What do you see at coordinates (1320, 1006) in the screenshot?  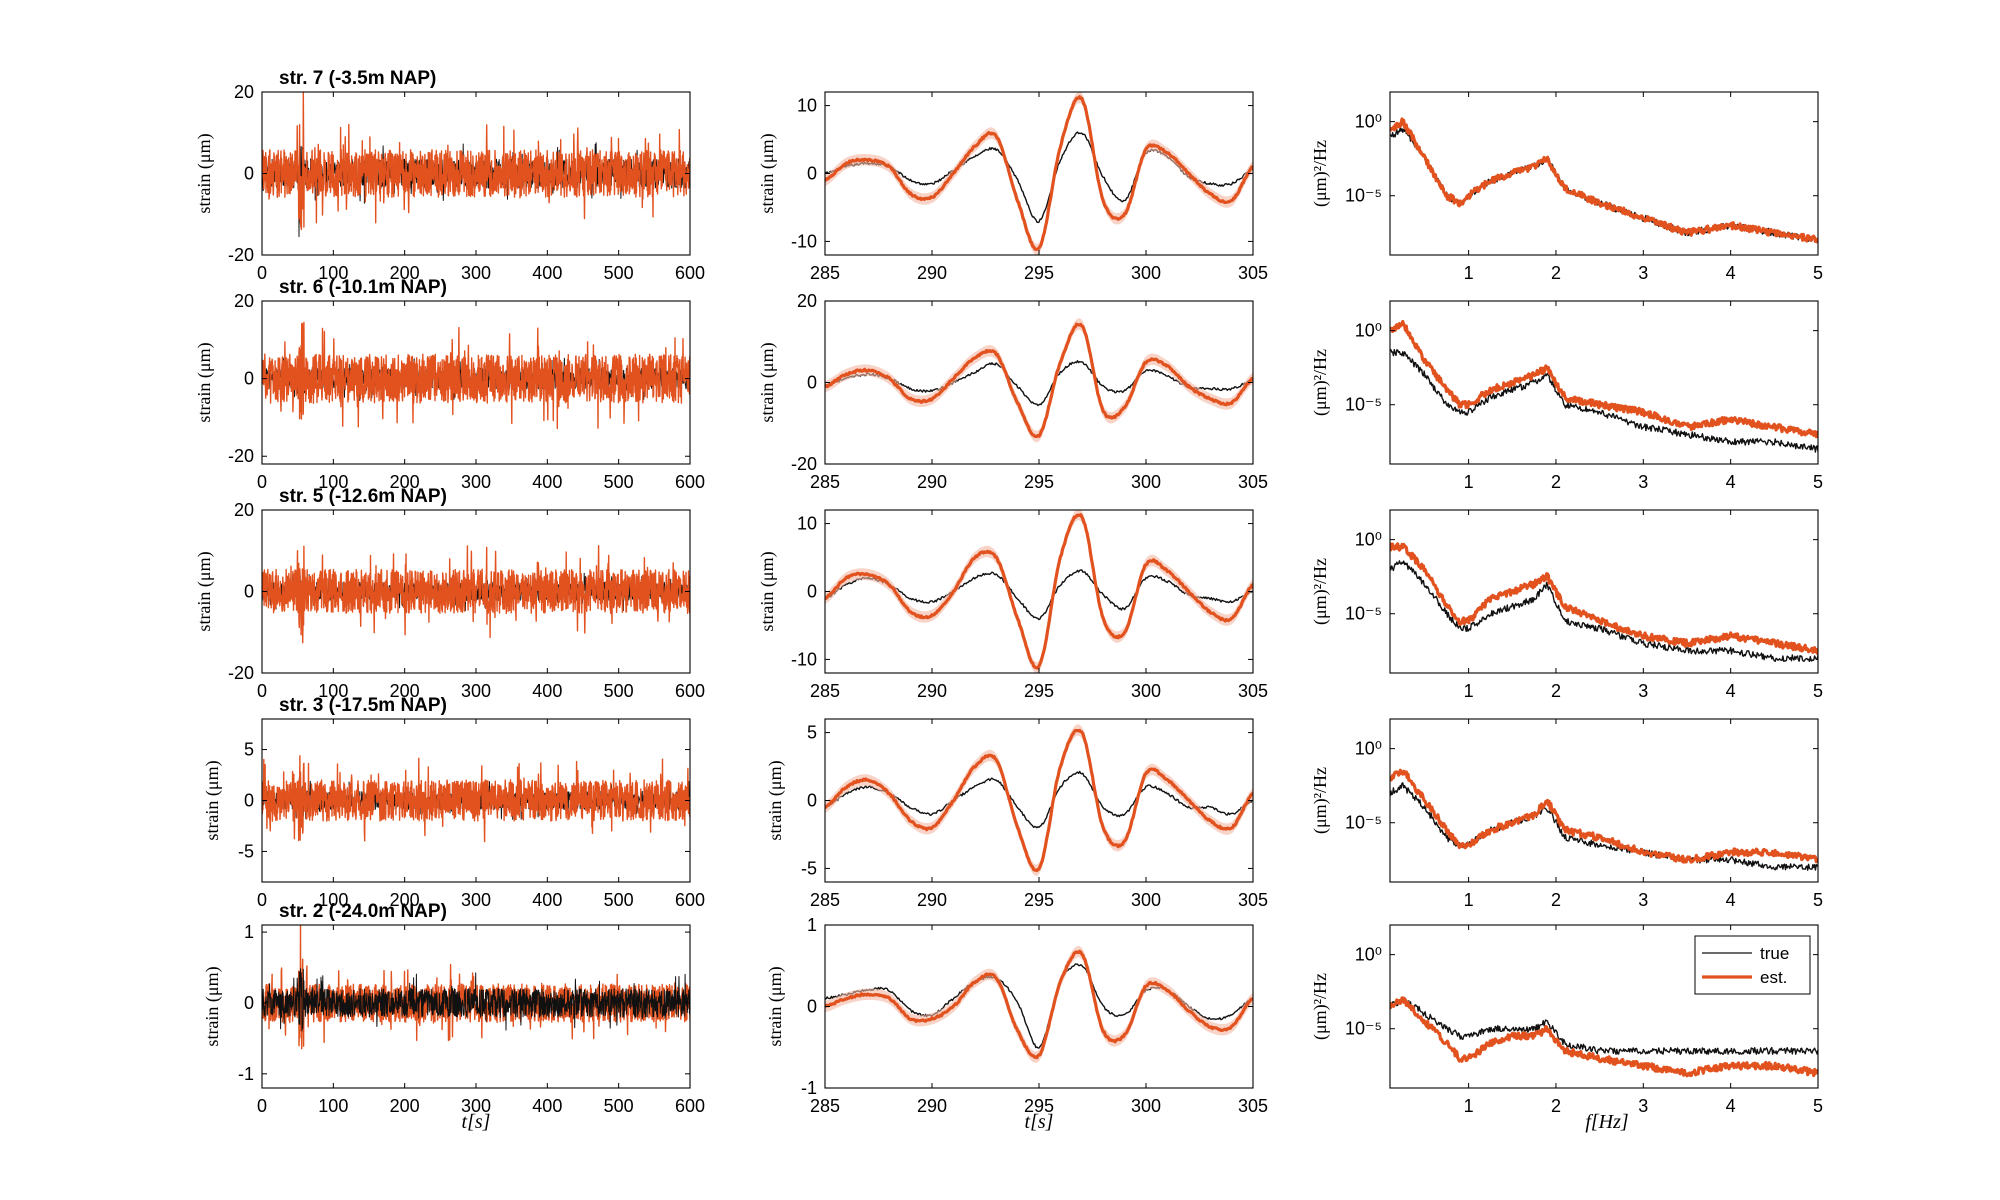 I see `y-axis-label: (μm)²/Hz` at bounding box center [1320, 1006].